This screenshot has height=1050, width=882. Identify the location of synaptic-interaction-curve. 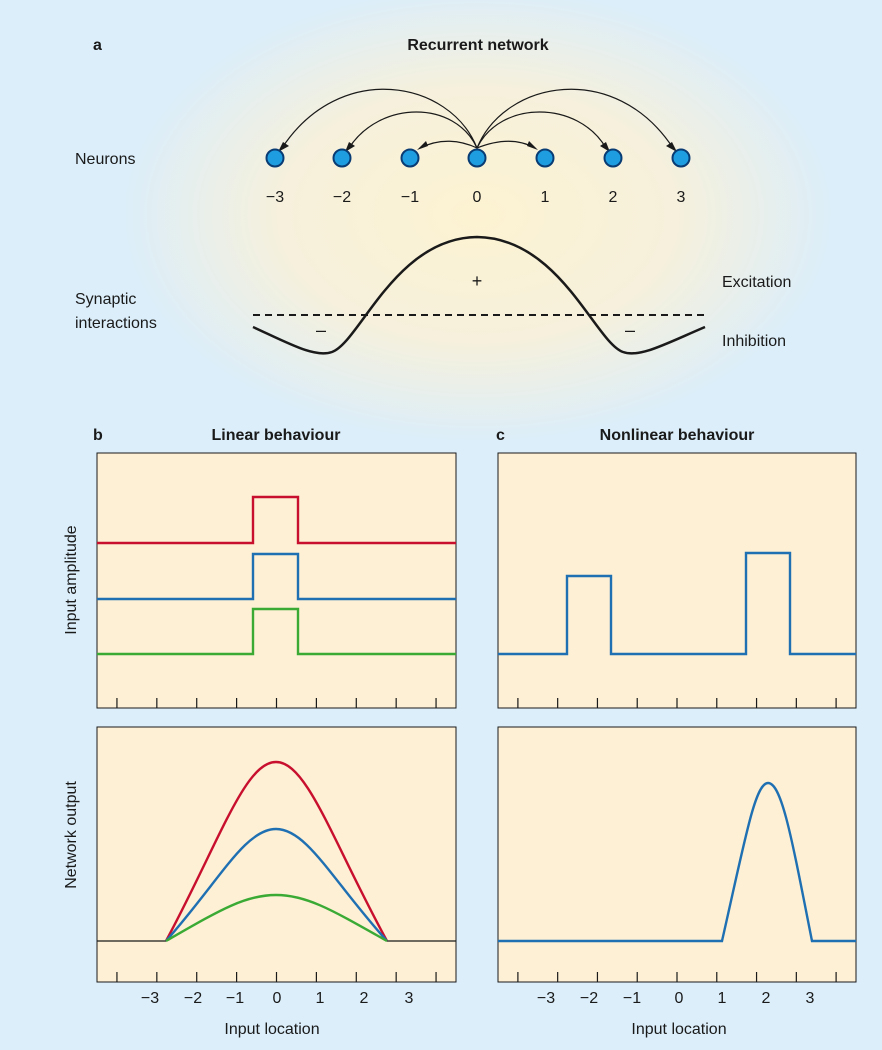
(479, 295).